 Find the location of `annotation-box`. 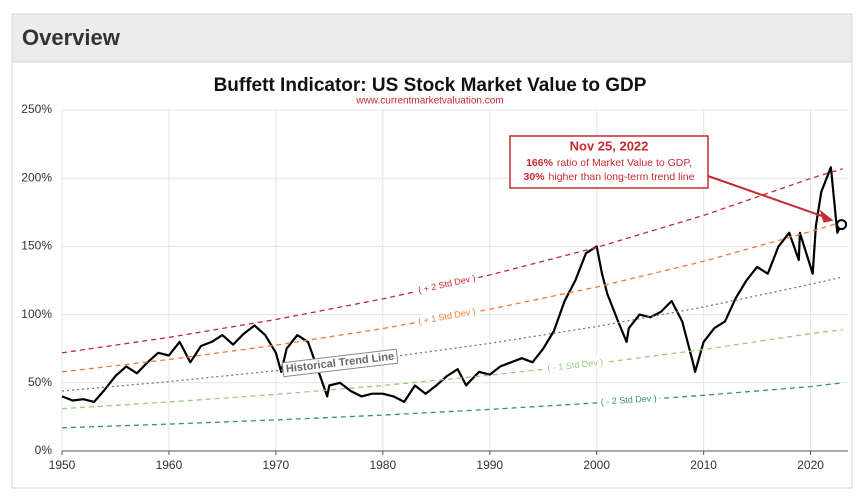

annotation-box is located at coordinates (609, 162).